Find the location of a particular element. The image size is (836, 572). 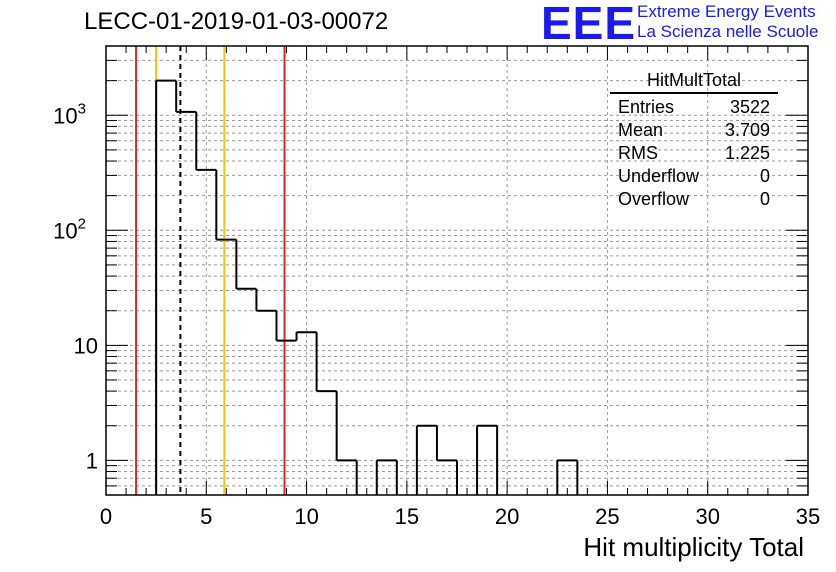

stats-label: Overflow is located at coordinates (654, 199).